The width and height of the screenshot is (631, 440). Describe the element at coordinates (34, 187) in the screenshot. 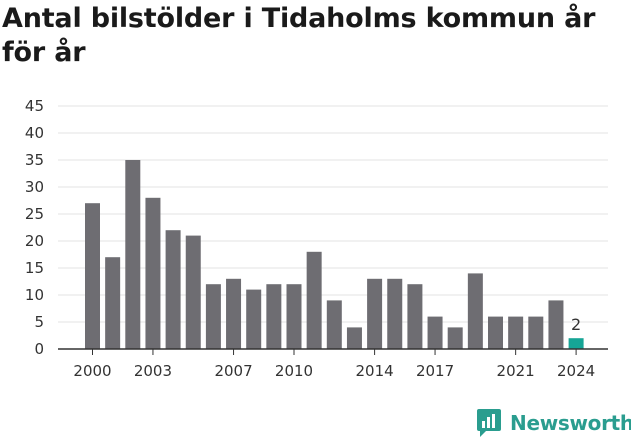

I see `y-tick-label: 30` at that location.